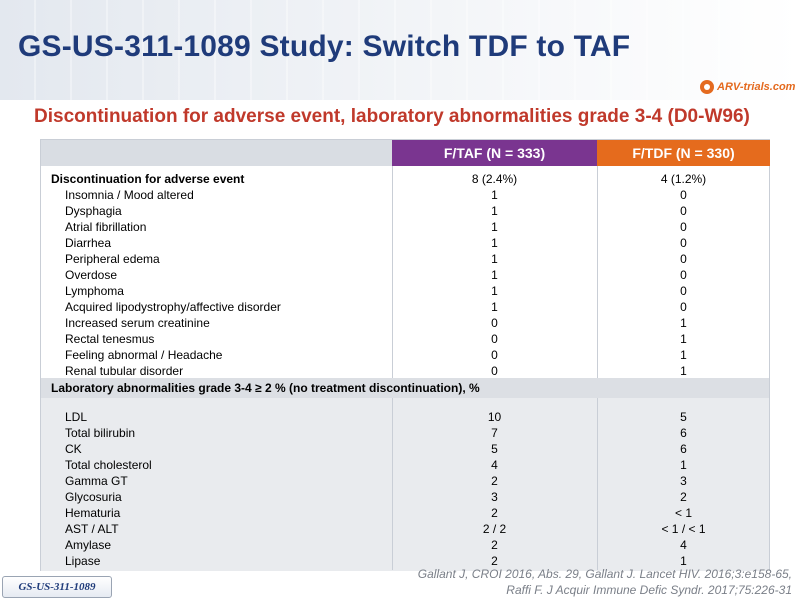 The image size is (800, 600). I want to click on study-tag: GS-US-311-1089, so click(57, 587).